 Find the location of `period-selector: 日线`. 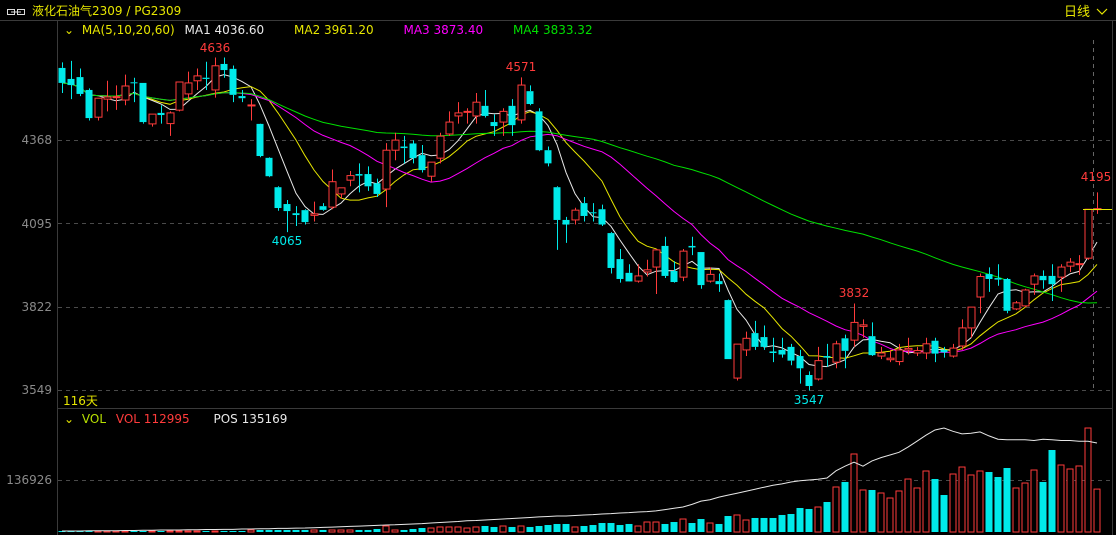

period-selector: 日线 is located at coordinates (1077, 12).